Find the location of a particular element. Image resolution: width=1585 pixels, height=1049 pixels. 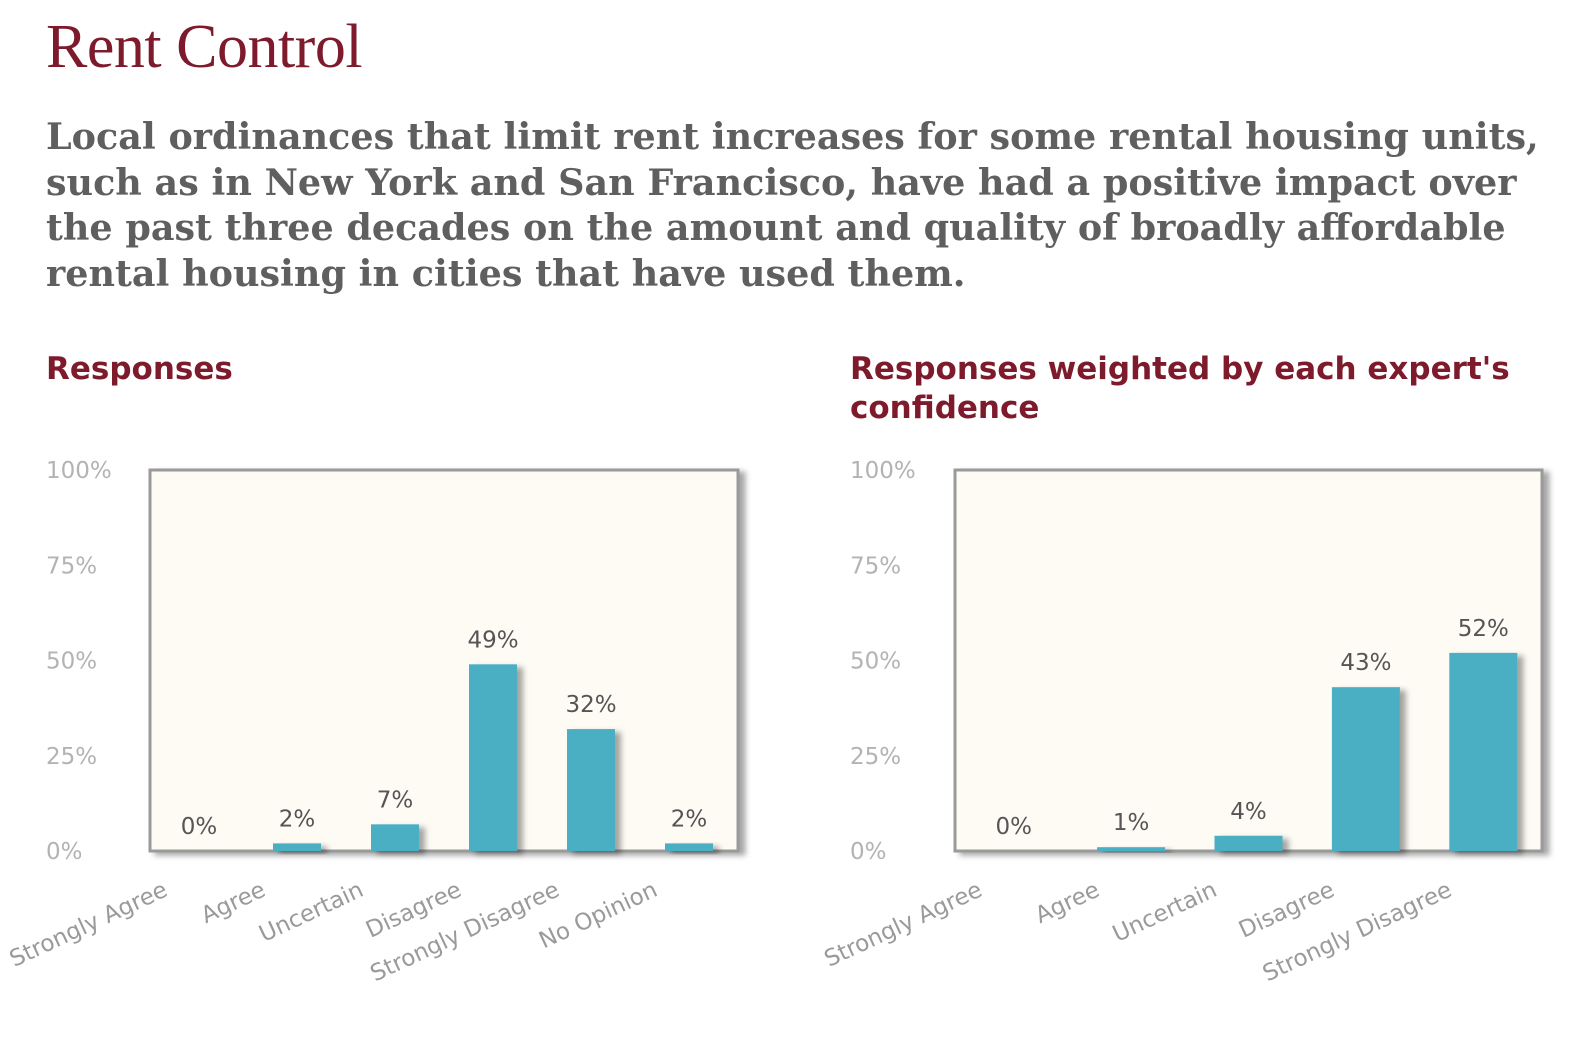

bar-no-opinion is located at coordinates (689, 847).